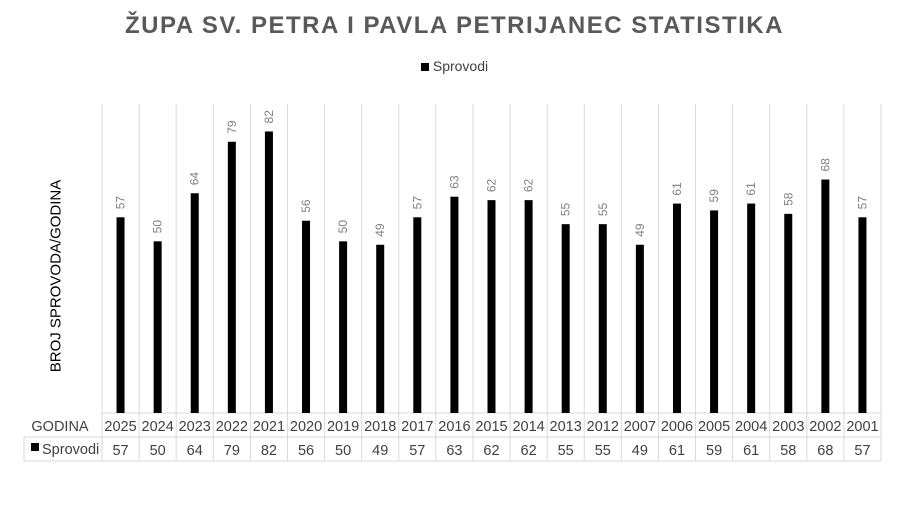 Image resolution: width=909 pixels, height=508 pixels. What do you see at coordinates (825, 165) in the screenshot?
I see `data-label: 68` at bounding box center [825, 165].